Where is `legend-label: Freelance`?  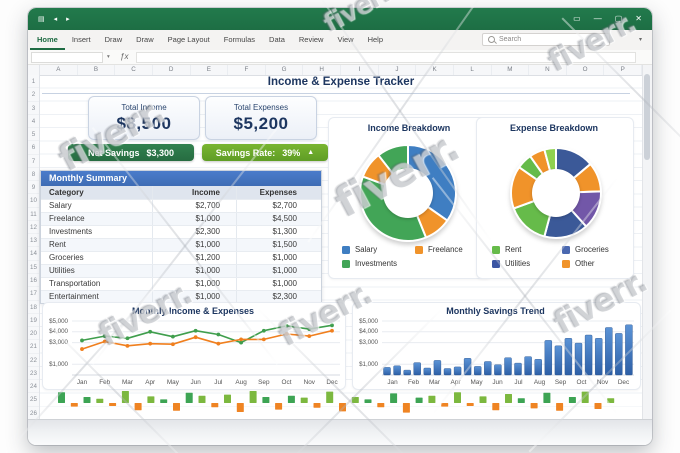
legend-label: Freelance is located at coordinates (445, 249).